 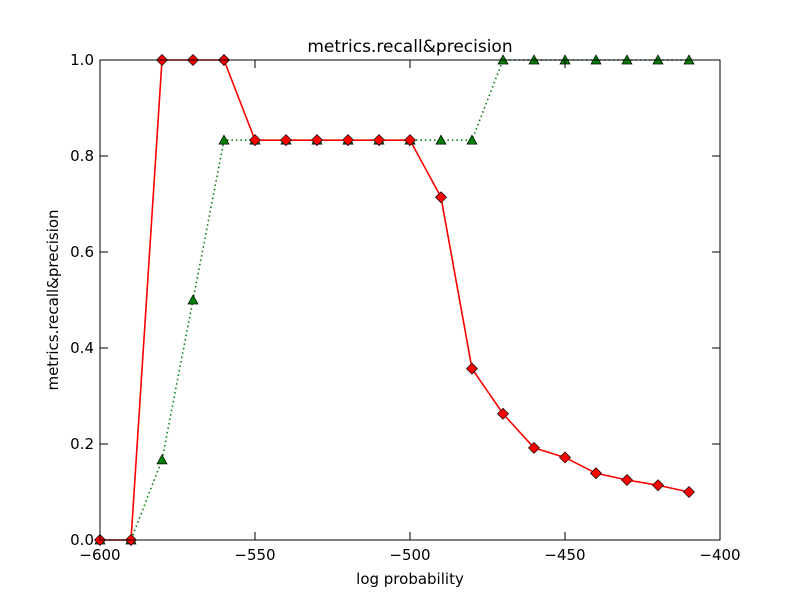 What do you see at coordinates (719, 555) in the screenshot?
I see `x-tick-label: −400` at bounding box center [719, 555].